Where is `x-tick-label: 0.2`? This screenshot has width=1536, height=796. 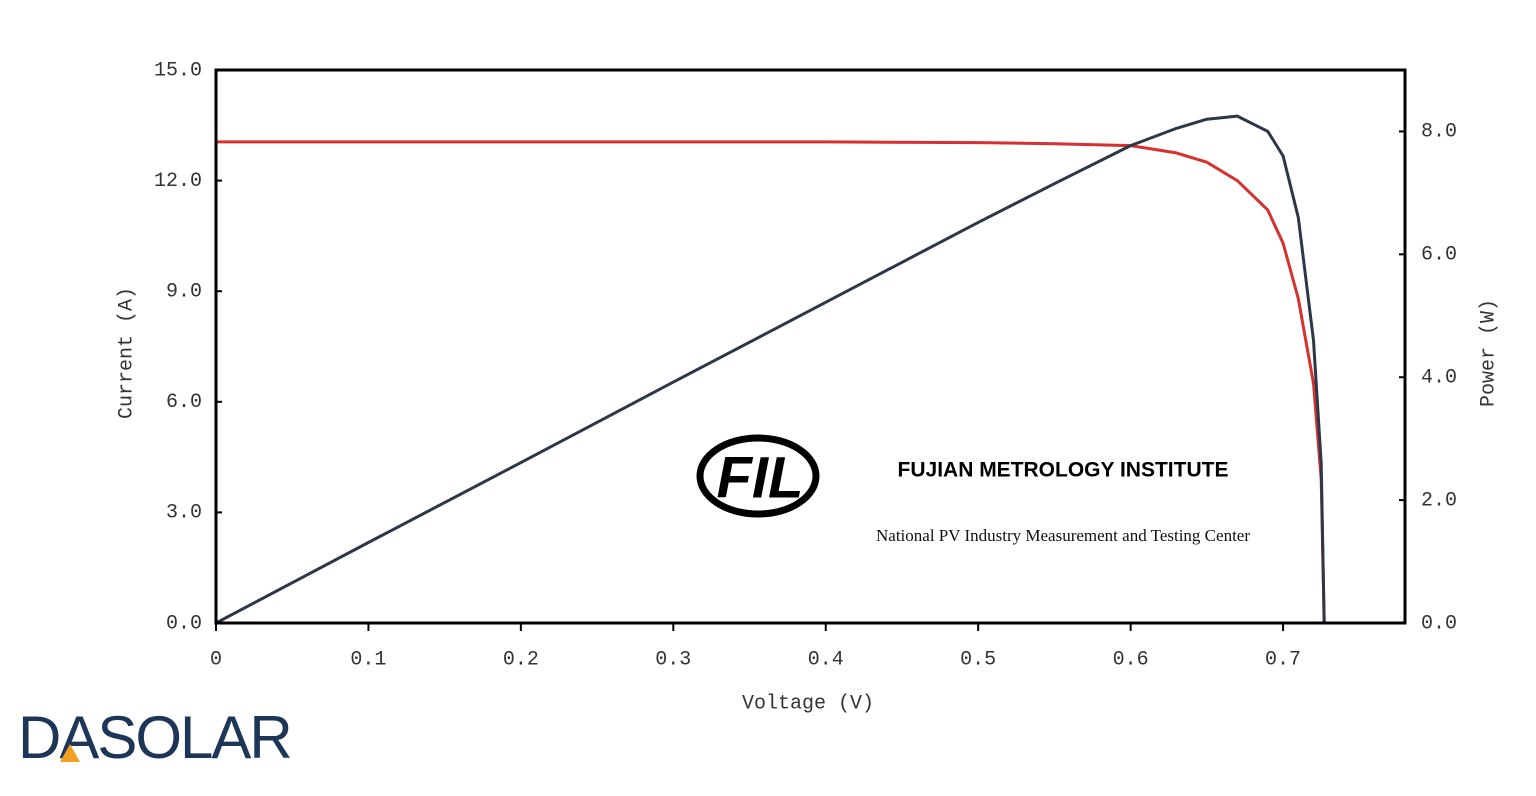 x-tick-label: 0.2 is located at coordinates (521, 659).